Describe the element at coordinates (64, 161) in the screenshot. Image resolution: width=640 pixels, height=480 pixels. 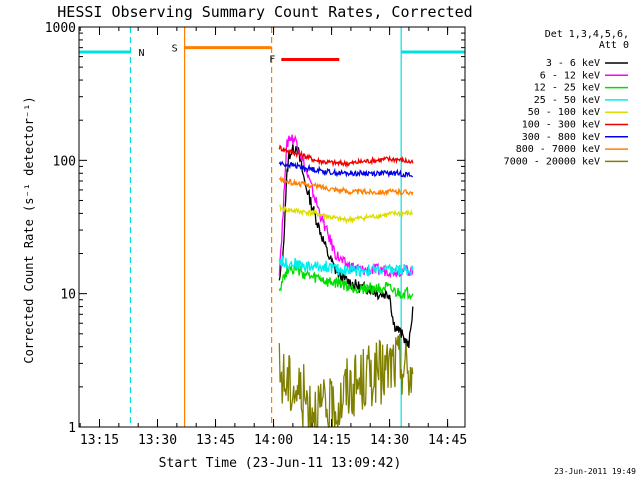
I see `y-tick-label: 100` at that location.